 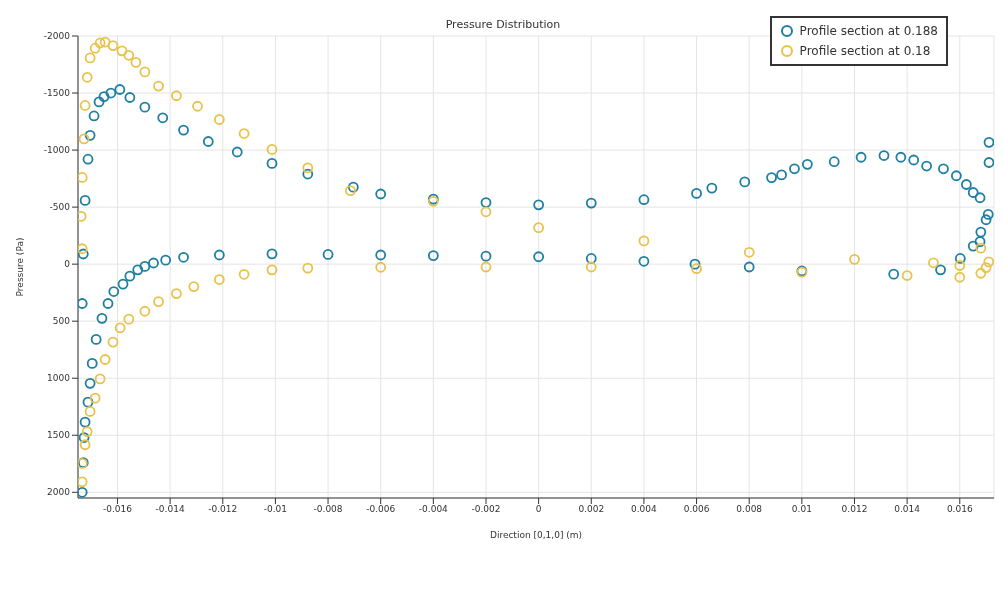 What do you see at coordinates (854, 509) in the screenshot?
I see `x-tick-label: 0.012` at bounding box center [854, 509].